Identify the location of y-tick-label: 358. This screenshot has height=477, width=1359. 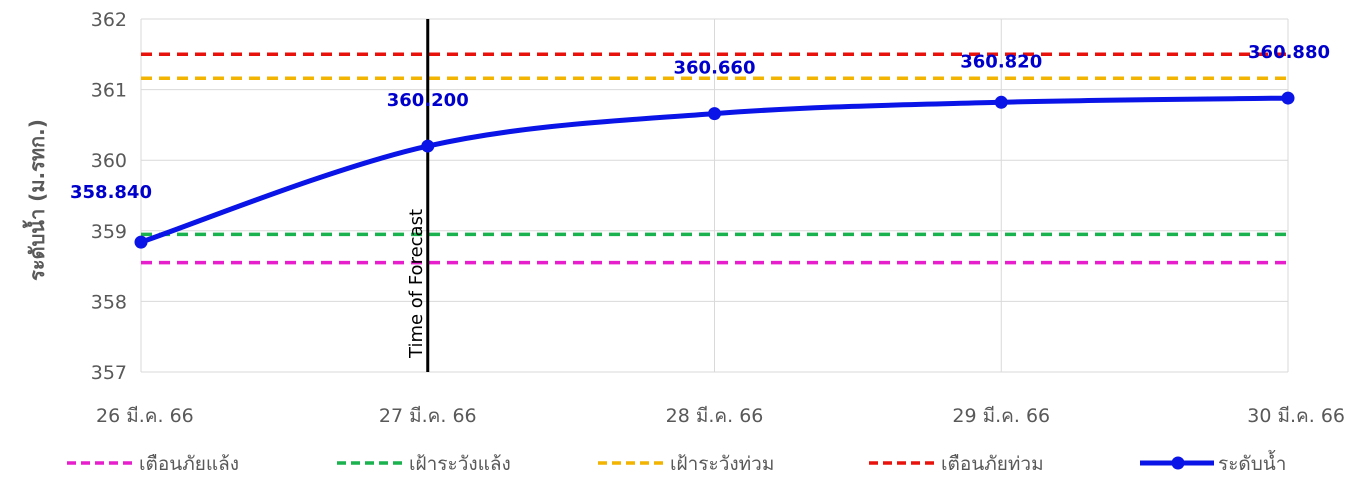
(109, 302).